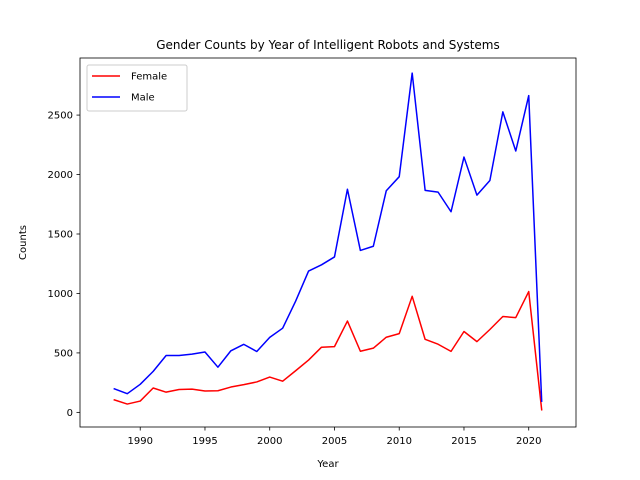 The height and width of the screenshot is (480, 640). What do you see at coordinates (23, 242) in the screenshot?
I see `y-axis-label: Counts` at bounding box center [23, 242].